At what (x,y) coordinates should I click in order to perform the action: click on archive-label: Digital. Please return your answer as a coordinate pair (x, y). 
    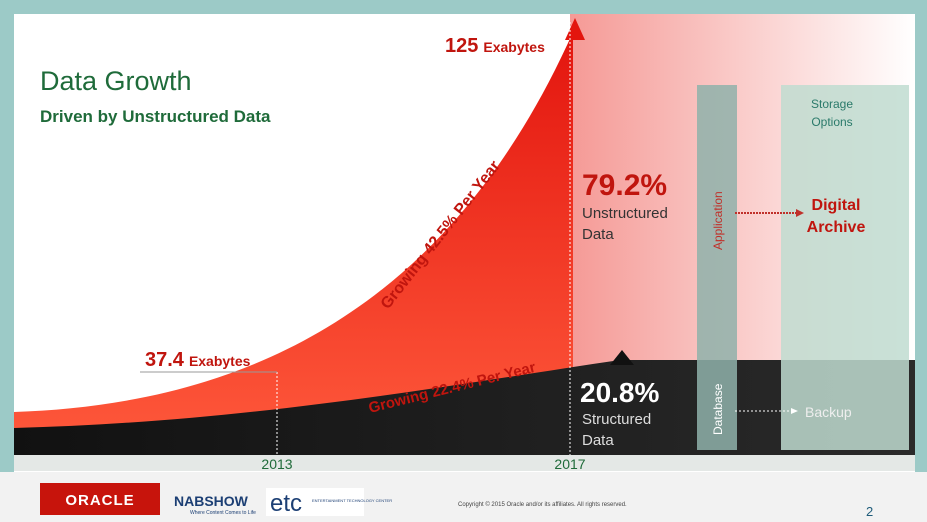
    Looking at the image, I should click on (836, 205).